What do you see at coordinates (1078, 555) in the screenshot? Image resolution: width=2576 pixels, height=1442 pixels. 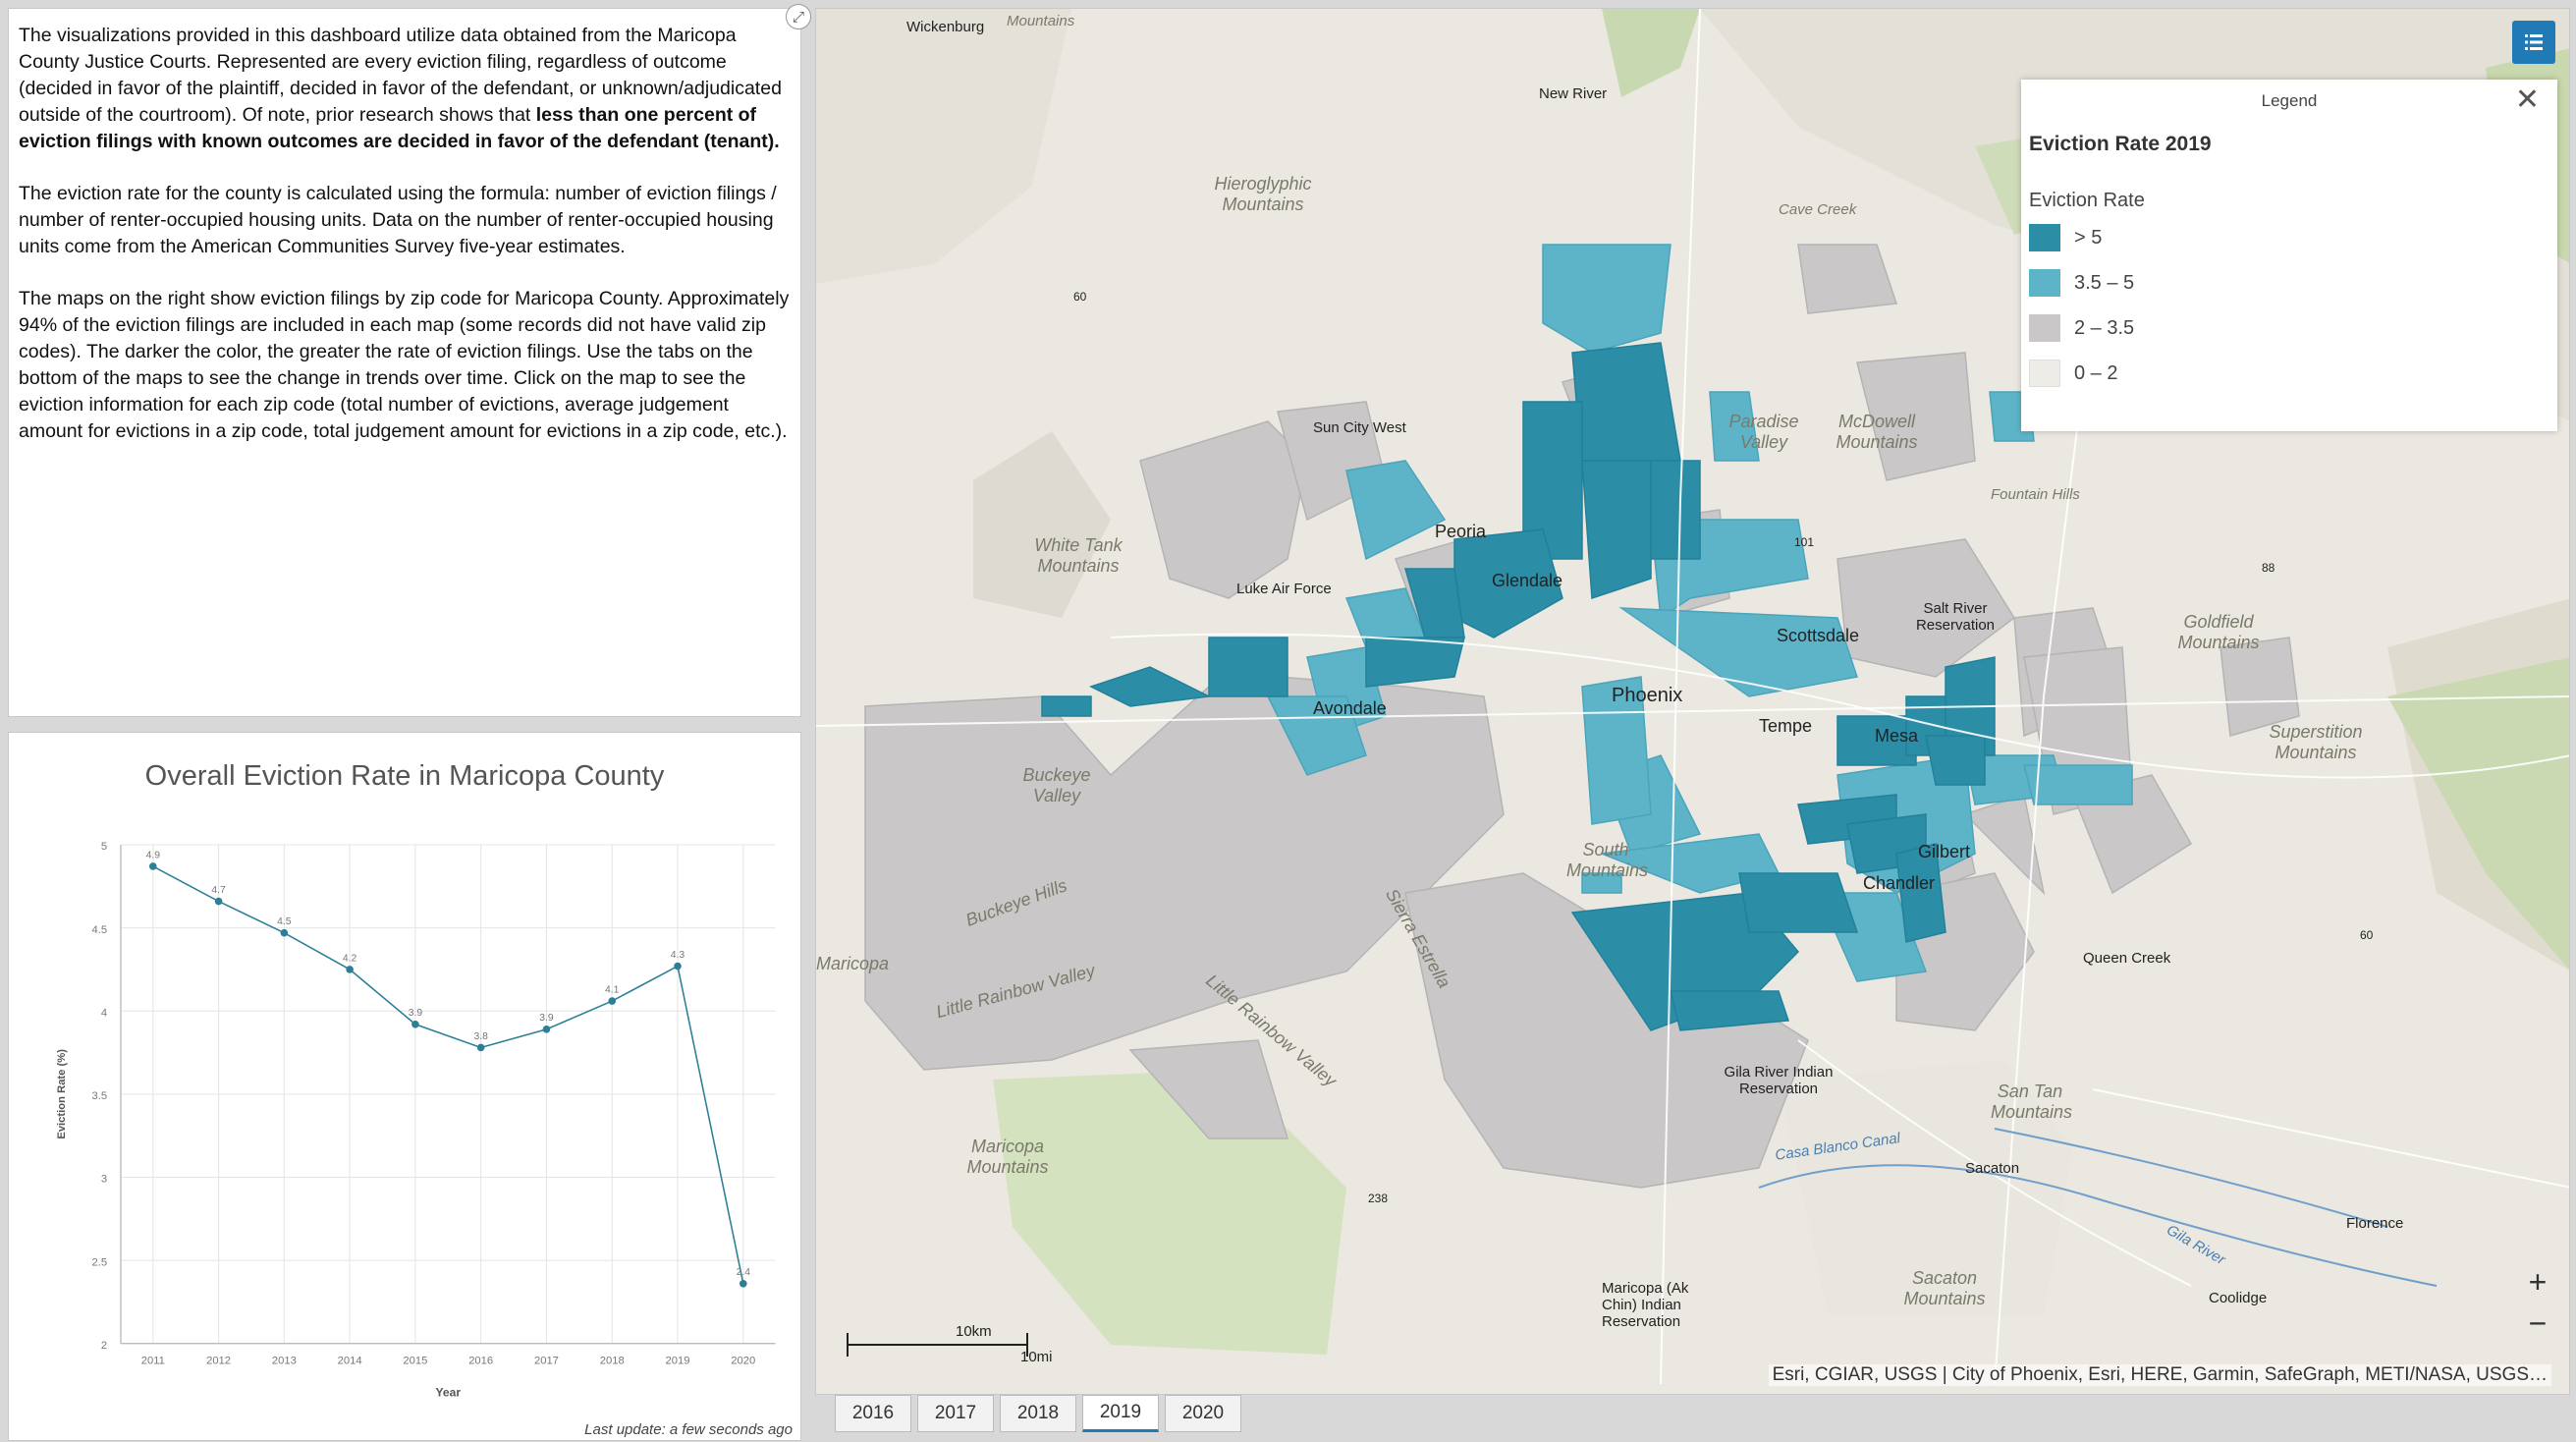 I see `label-white-tank-mountains: White Tank Mountains` at bounding box center [1078, 555].